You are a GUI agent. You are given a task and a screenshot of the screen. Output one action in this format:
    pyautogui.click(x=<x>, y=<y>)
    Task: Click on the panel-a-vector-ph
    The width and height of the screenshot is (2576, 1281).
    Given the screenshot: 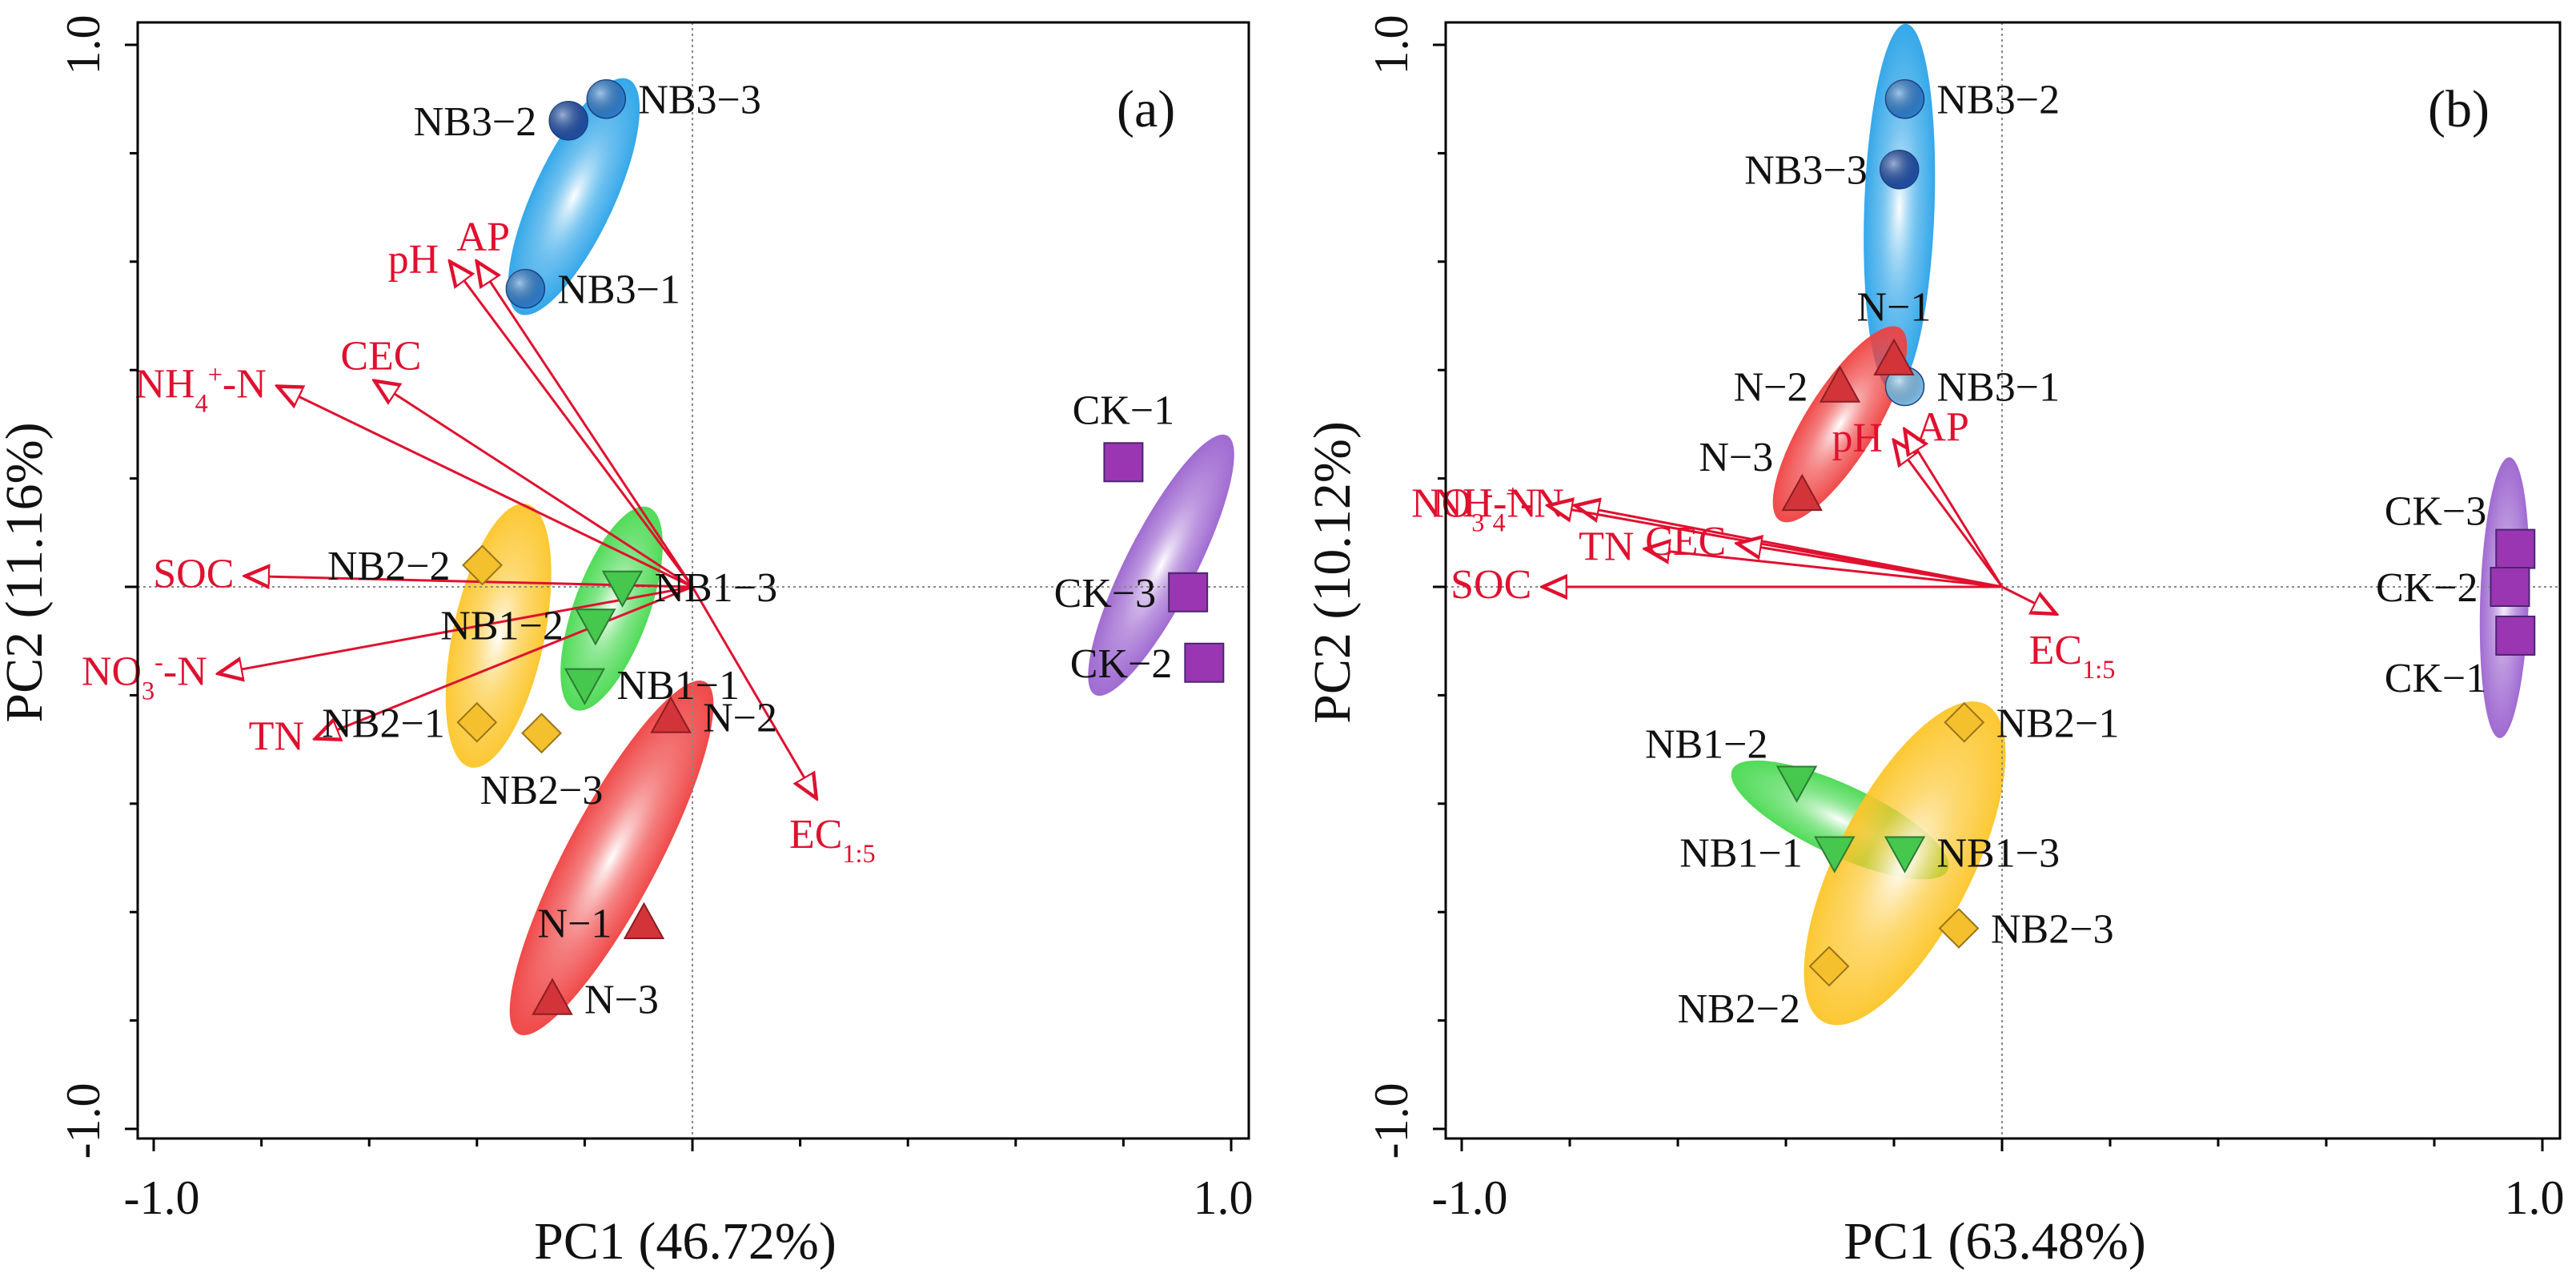 What is the action you would take?
    pyautogui.click(x=572, y=425)
    